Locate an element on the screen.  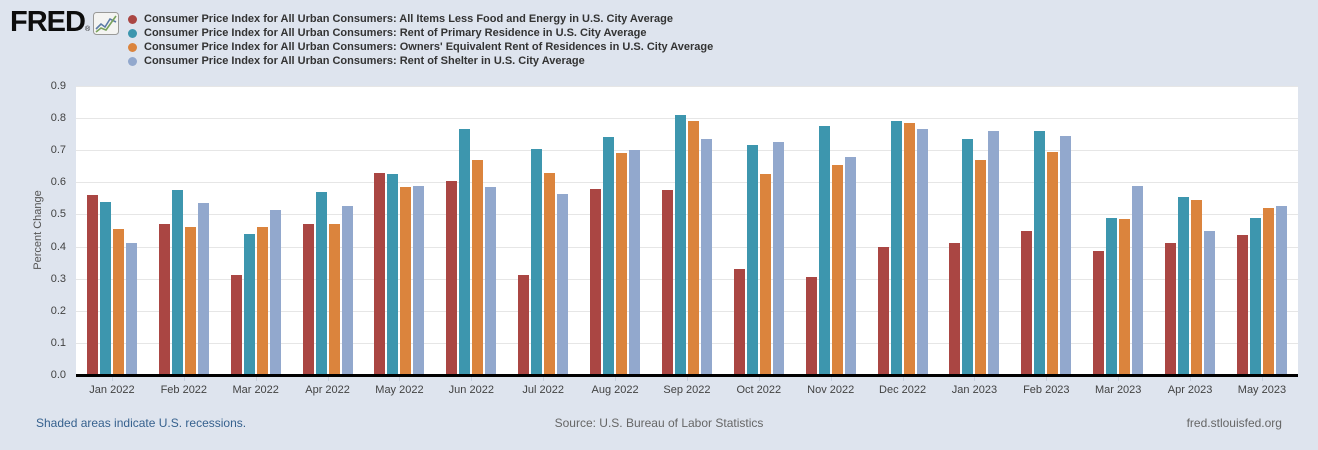
bar-group-jun-2022: Jun 2022 is located at coordinates (471, 241).